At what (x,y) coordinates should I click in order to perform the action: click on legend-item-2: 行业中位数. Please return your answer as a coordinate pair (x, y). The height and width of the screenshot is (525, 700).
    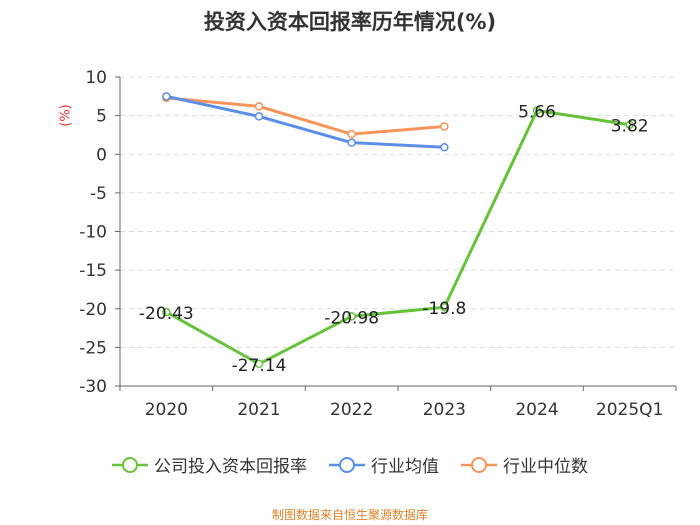
    Looking at the image, I should click on (524, 464).